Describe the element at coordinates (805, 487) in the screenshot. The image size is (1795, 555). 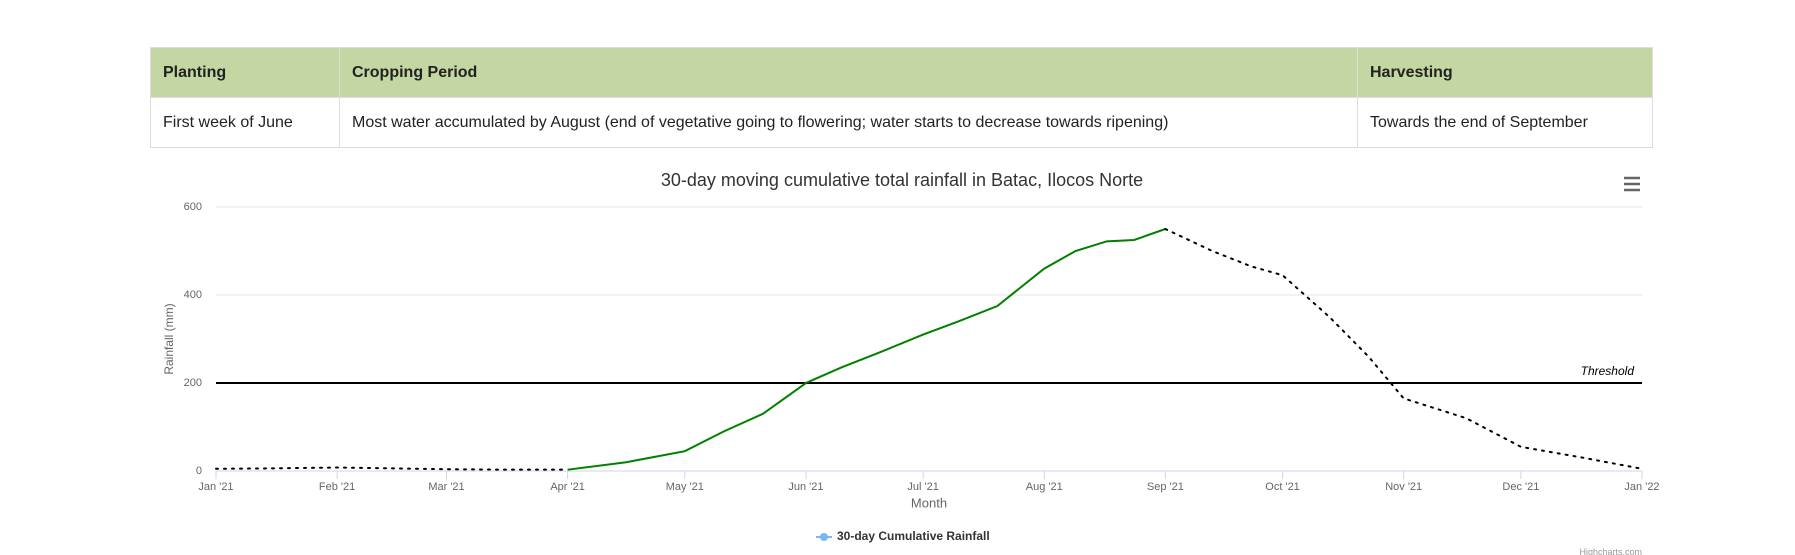
I see `x-tick-label: Jun '21` at that location.